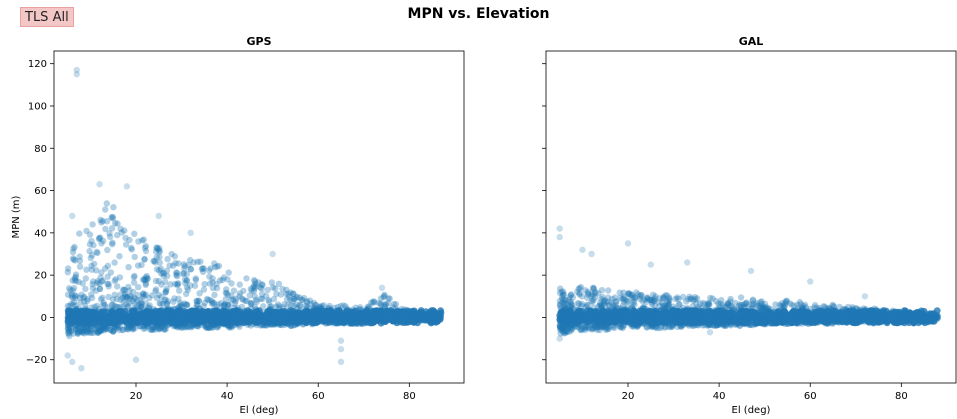 The height and width of the screenshot is (419, 957). What do you see at coordinates (127, 186) in the screenshot?
I see `outlier-point` at bounding box center [127, 186].